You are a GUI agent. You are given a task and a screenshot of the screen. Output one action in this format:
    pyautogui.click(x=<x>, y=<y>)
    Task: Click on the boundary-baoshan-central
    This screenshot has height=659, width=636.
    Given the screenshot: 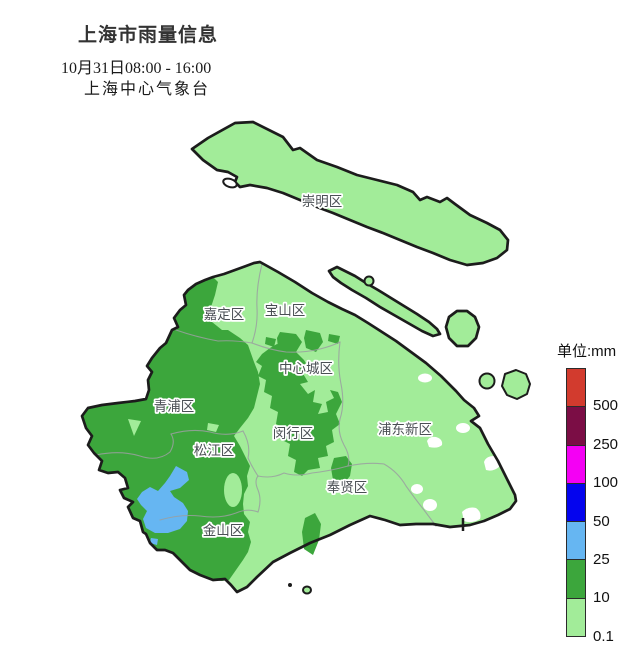 What is the action you would take?
    pyautogui.click(x=296, y=347)
    